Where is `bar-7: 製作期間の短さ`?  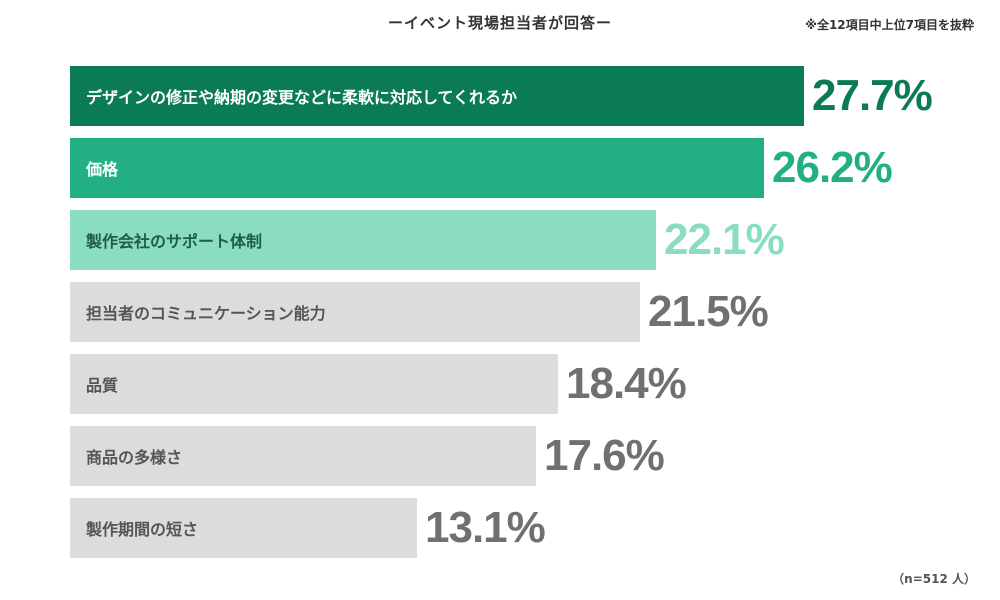
bar-7: 製作期間の短さ is located at coordinates (243, 528).